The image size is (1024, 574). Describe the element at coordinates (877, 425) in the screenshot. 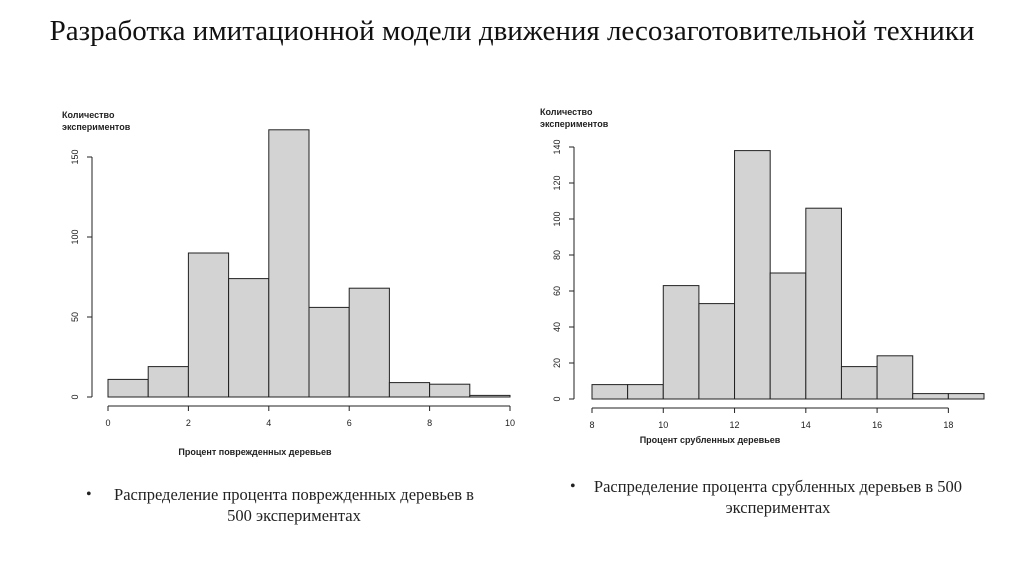

I see `x-tick-label: 16` at that location.